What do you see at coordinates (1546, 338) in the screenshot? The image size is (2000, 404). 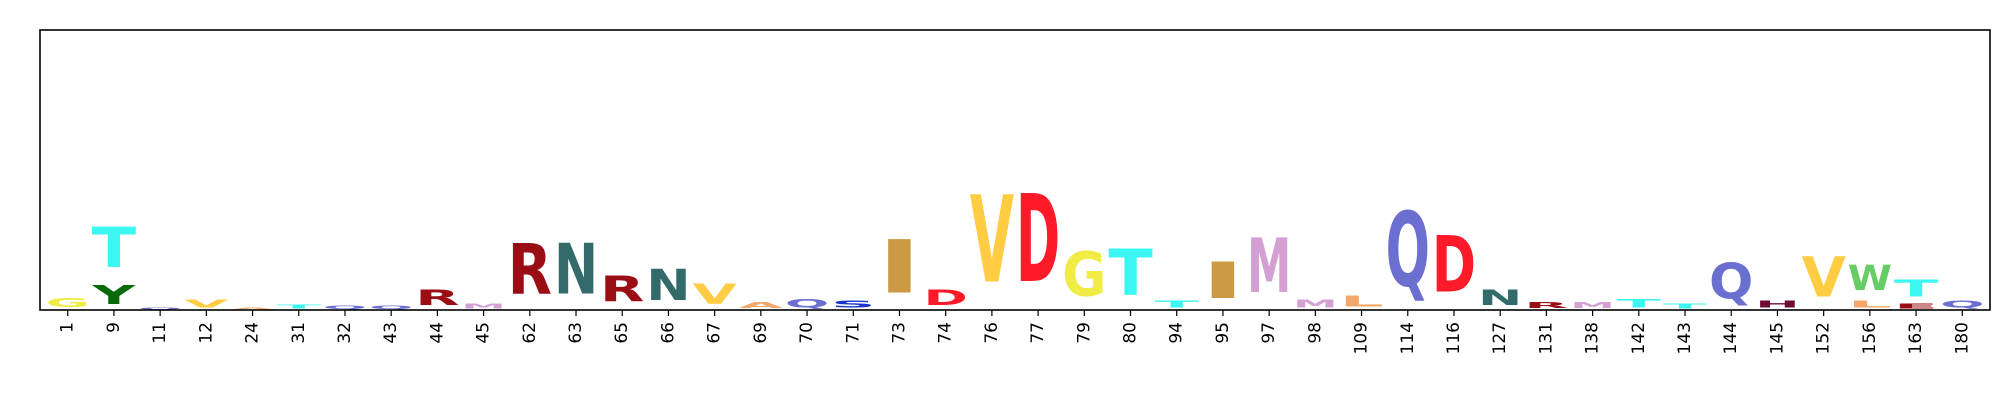 I see `x-tick-label: 131` at bounding box center [1546, 338].